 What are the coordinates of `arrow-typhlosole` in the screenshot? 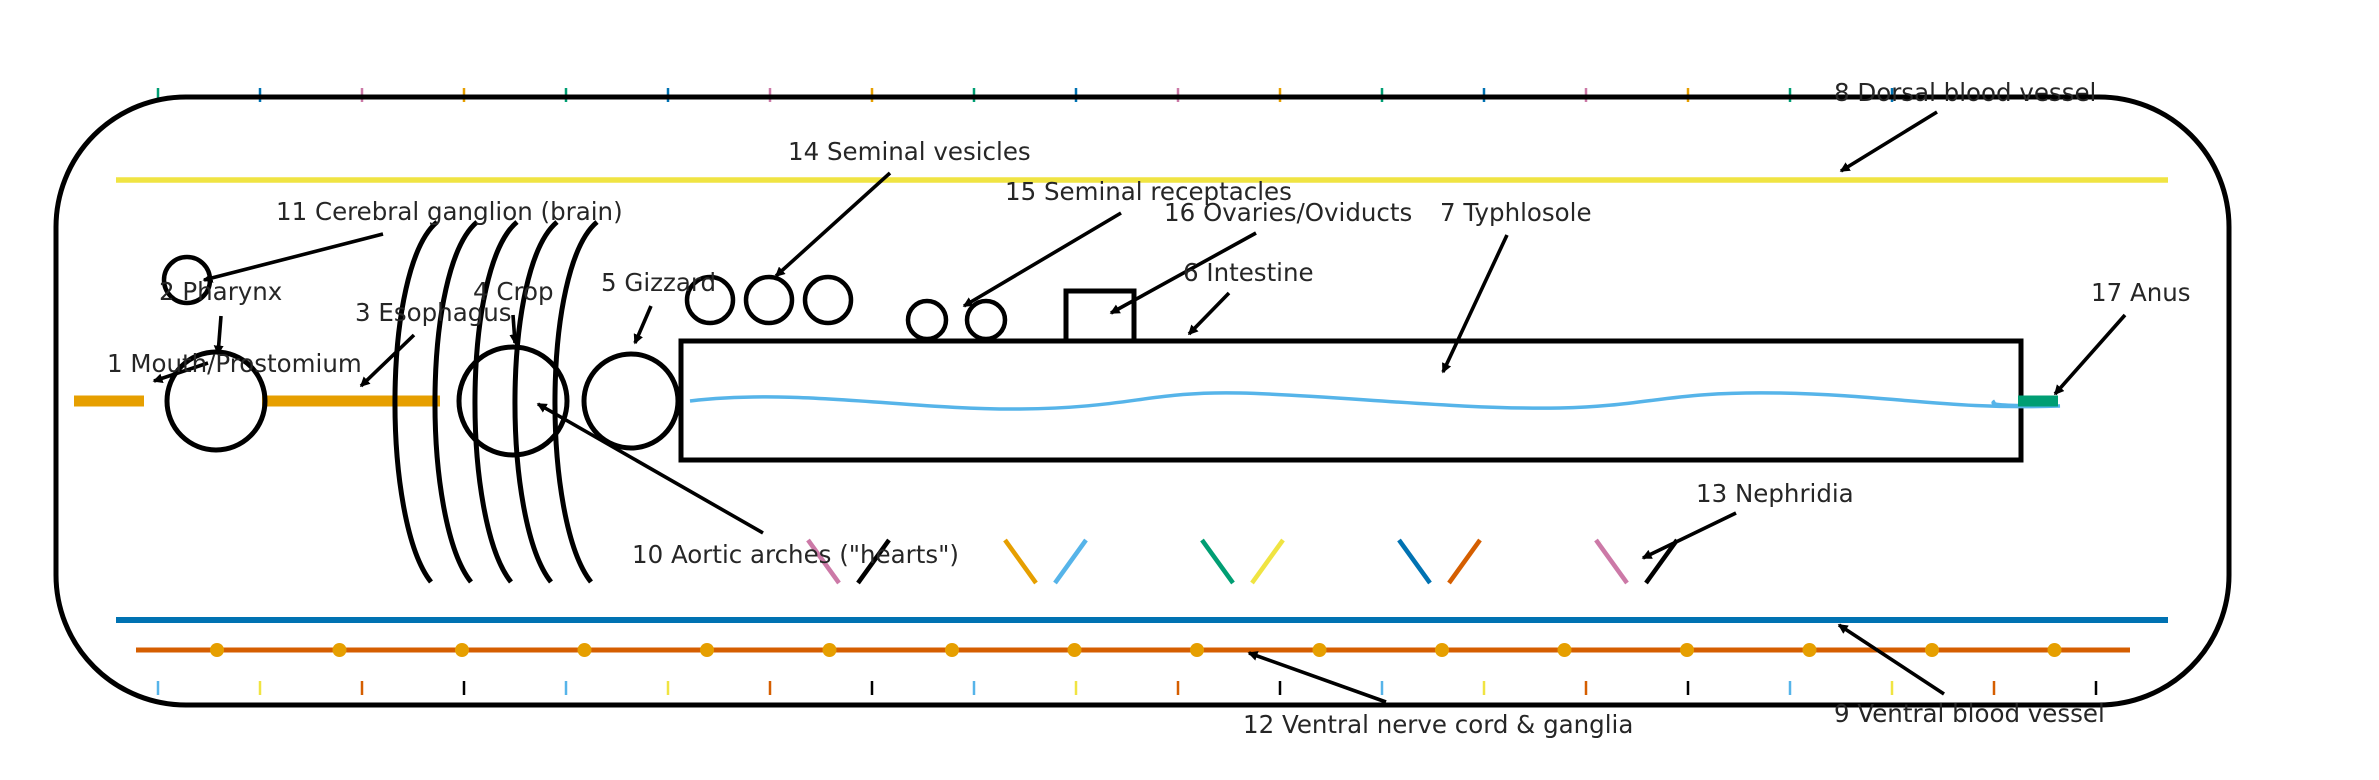 It's located at (1475, 304).